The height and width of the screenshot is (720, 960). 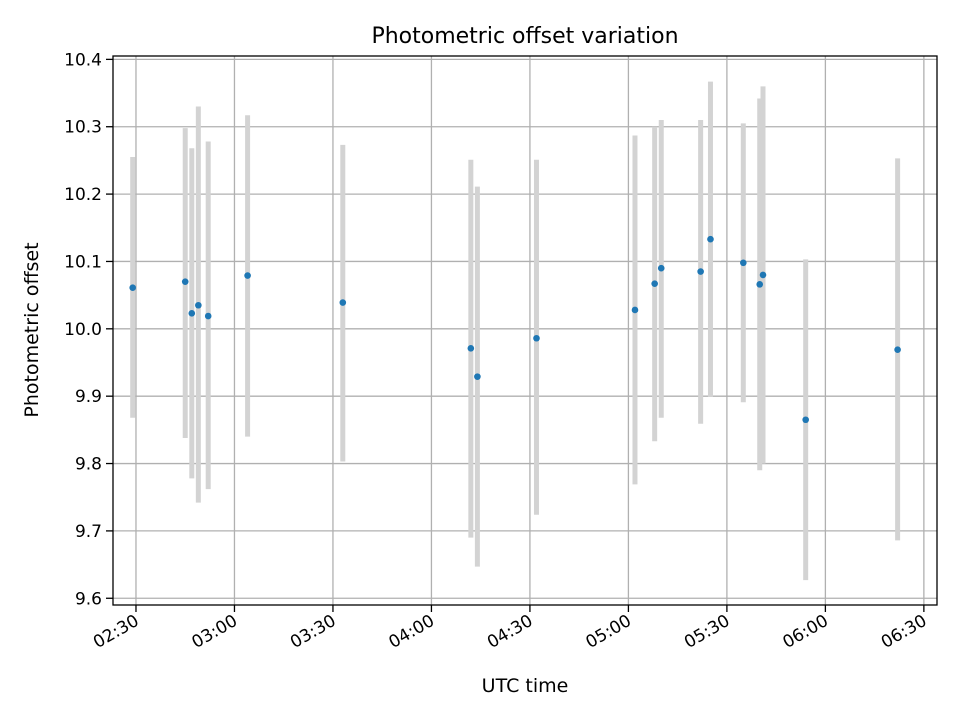 I want to click on x-tick-label: 05:30, so click(x=707, y=632).